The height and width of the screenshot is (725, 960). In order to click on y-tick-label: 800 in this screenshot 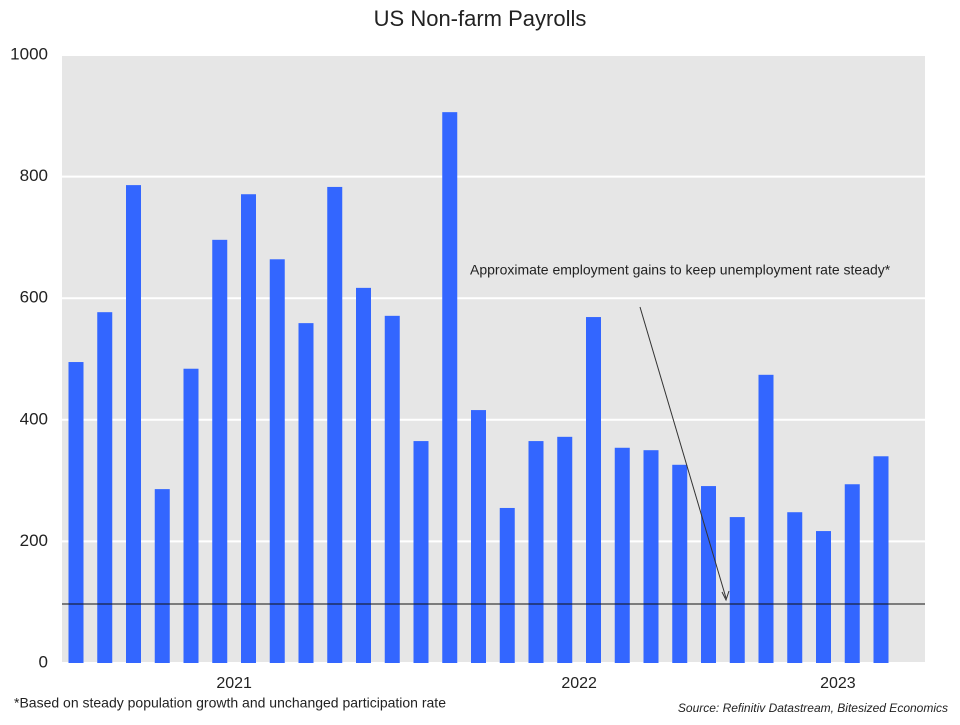, I will do `click(34, 175)`.